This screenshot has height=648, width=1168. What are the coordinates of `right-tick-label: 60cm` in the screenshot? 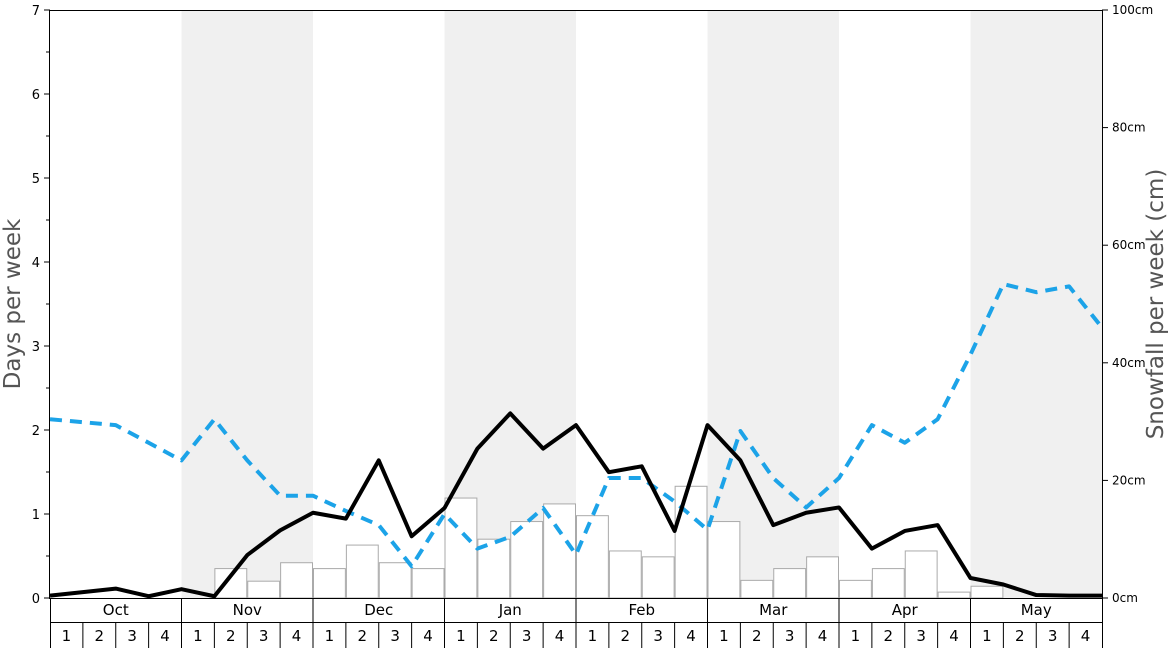 It's located at (1129, 245).